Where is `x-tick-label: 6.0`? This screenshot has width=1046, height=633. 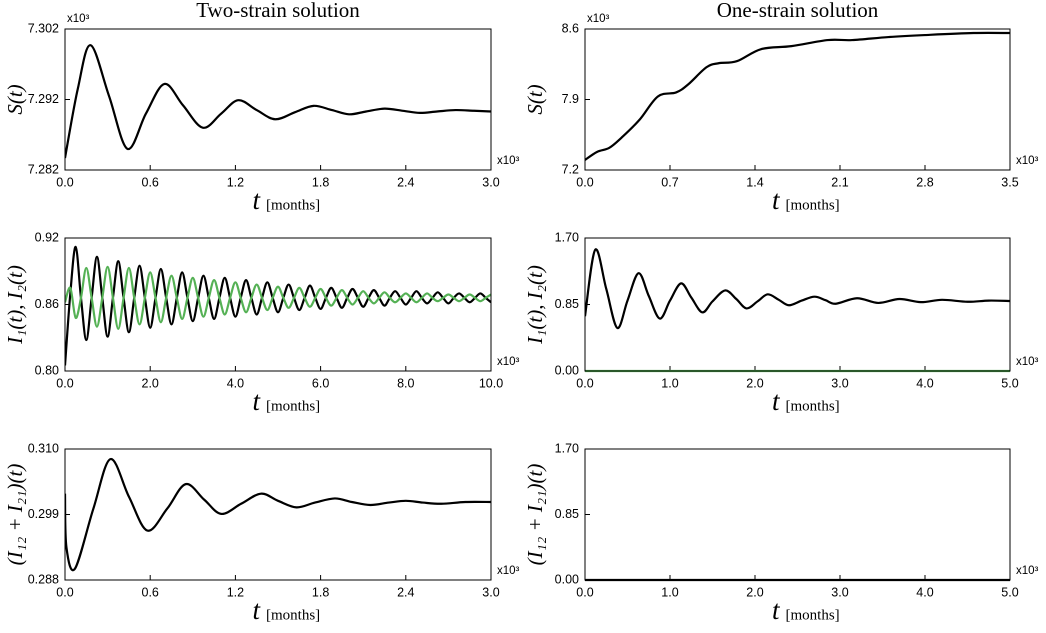 x-tick-label: 6.0 is located at coordinates (320, 383).